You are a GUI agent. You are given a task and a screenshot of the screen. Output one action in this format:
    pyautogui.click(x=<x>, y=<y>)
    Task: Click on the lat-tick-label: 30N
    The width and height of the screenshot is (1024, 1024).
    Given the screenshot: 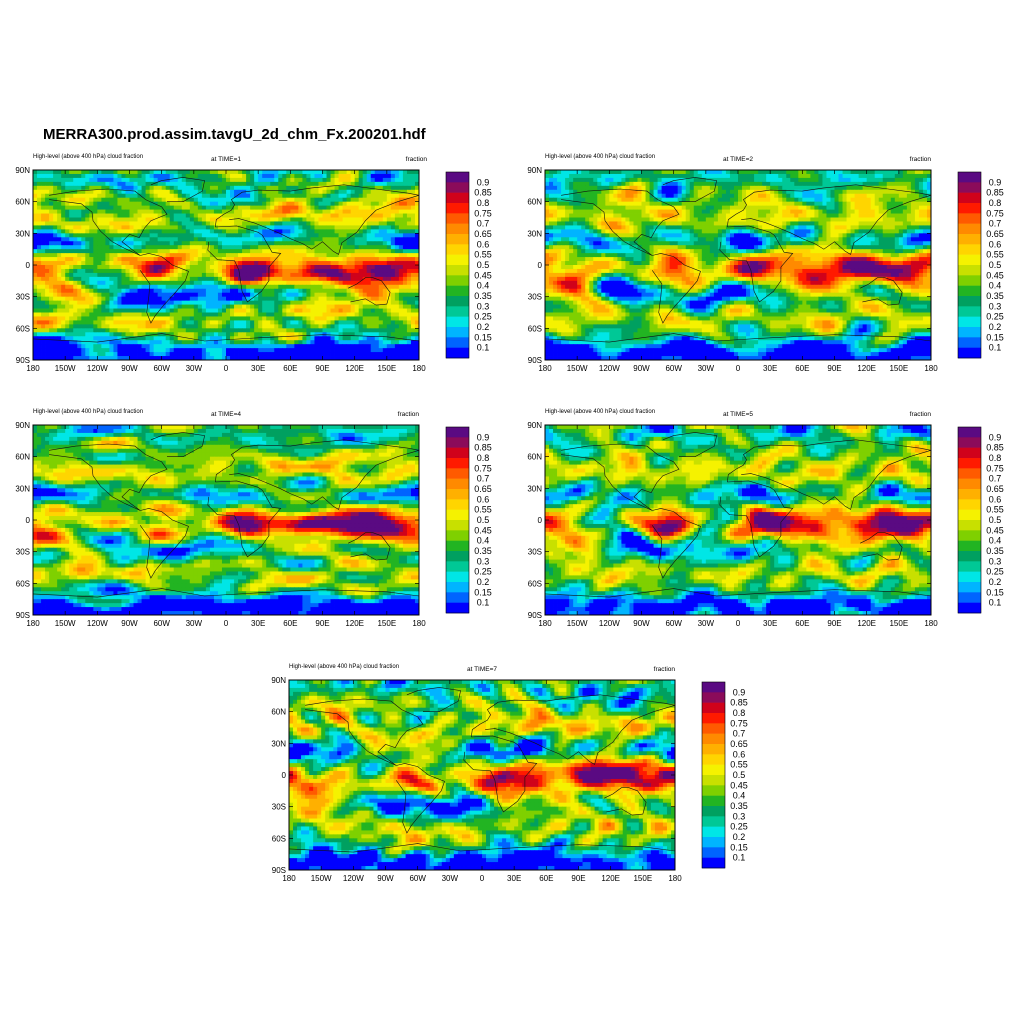 What is the action you would take?
    pyautogui.click(x=22, y=233)
    